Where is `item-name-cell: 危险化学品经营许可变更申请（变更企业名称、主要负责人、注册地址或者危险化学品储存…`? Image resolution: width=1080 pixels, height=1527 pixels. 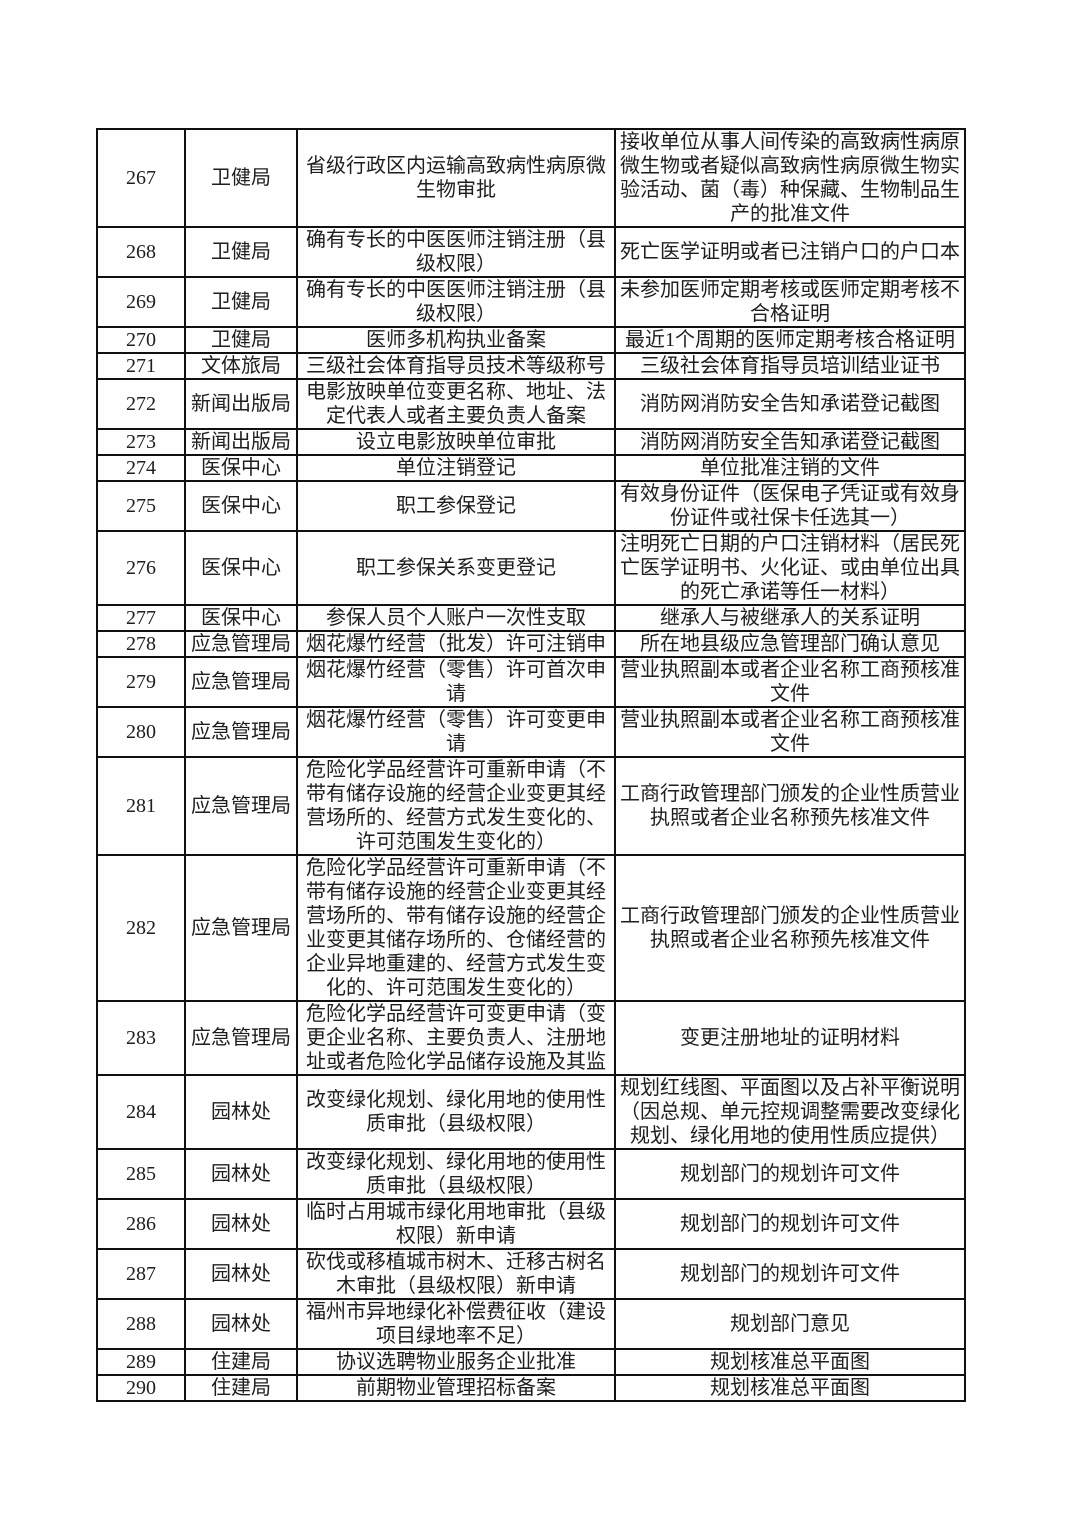
item-name-cell: 危险化学品经营许可变更申请（变更企业名称、主要负责人、注册地址或者危险化学品储存… is located at coordinates (456, 1038).